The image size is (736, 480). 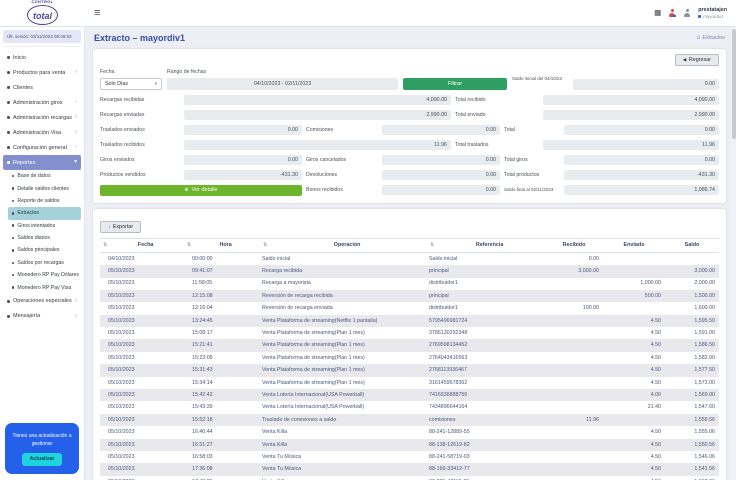 What do you see at coordinates (692, 245) in the screenshot?
I see `column-header-saldo: Saldo` at bounding box center [692, 245].